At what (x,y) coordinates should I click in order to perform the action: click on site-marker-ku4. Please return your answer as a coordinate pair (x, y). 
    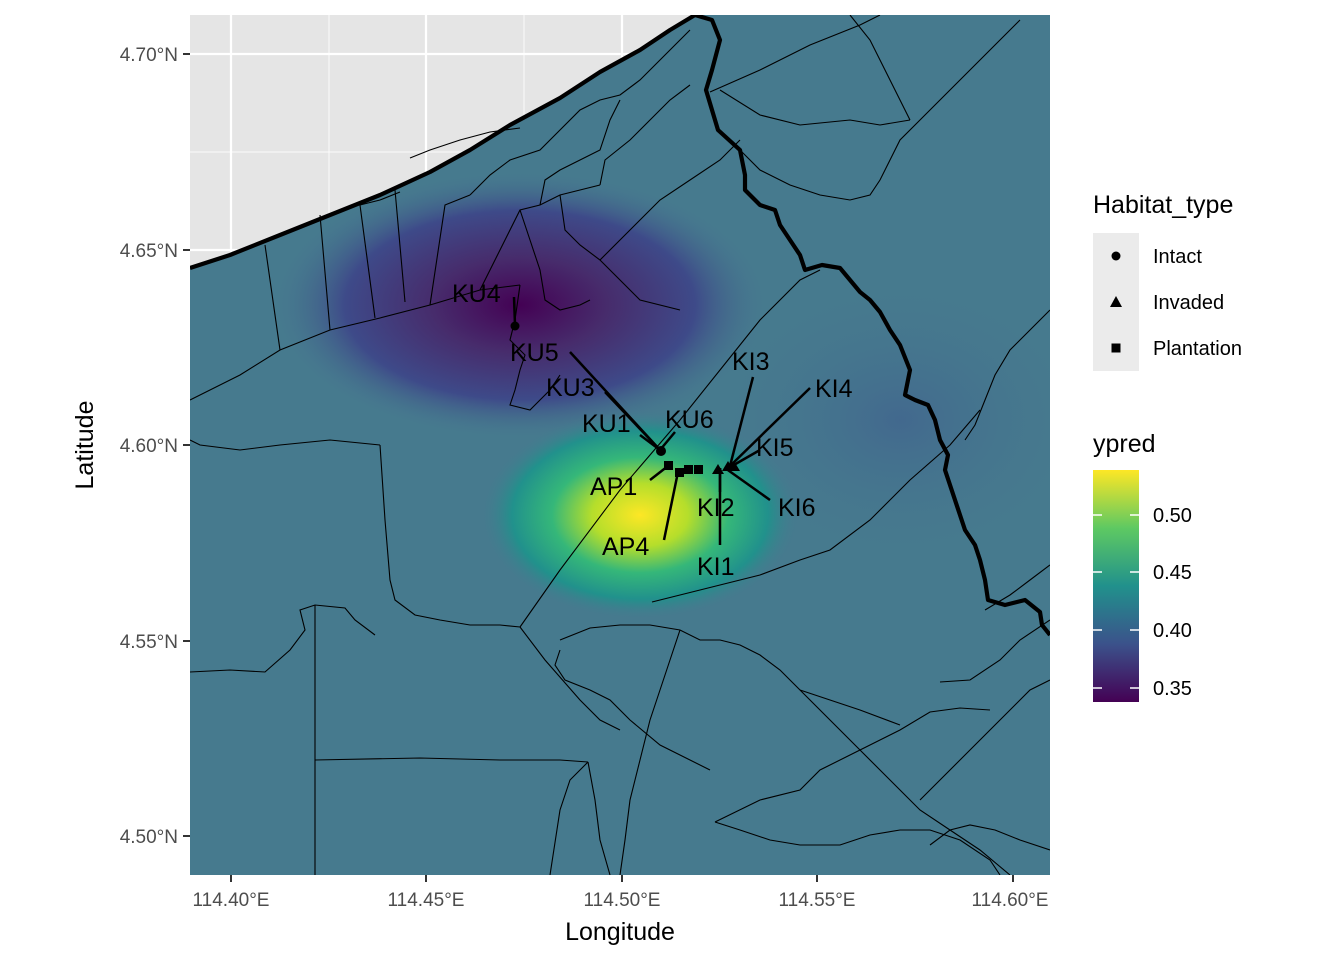
    Looking at the image, I should click on (515, 326).